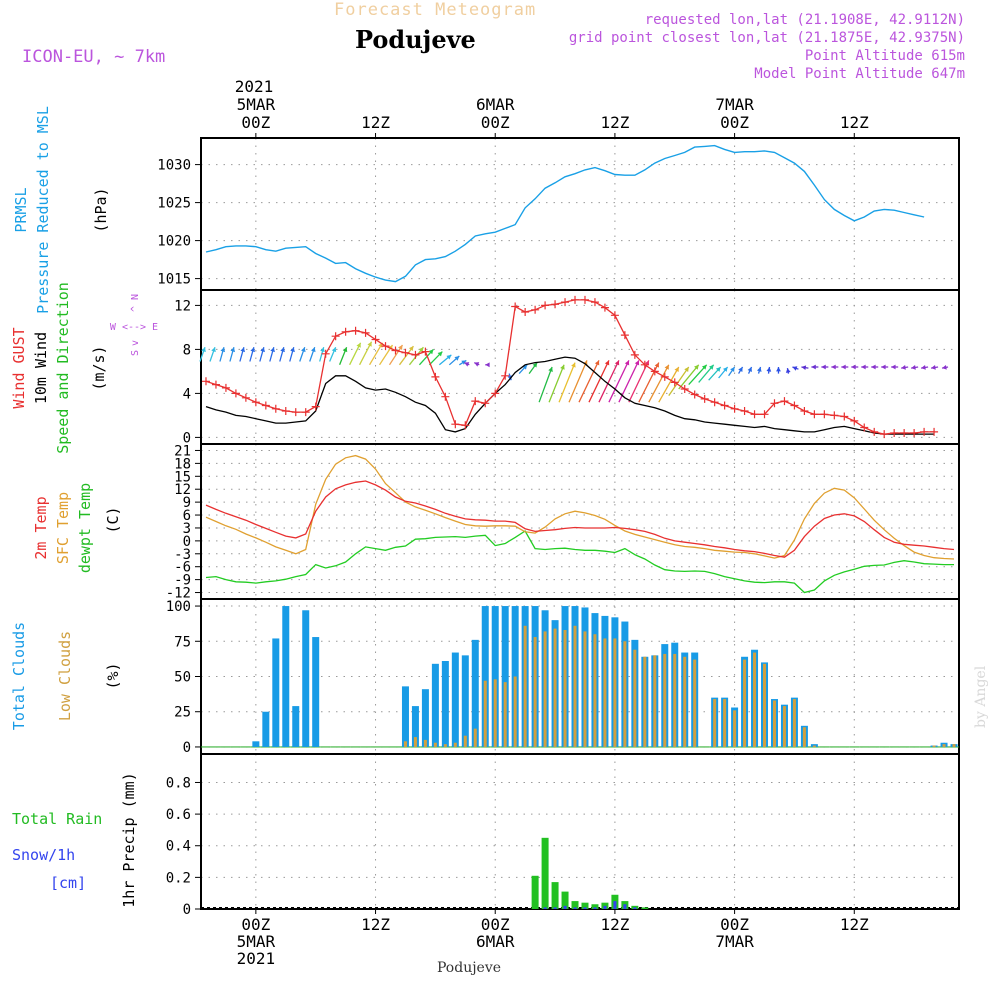  What do you see at coordinates (93, 57) in the screenshot?
I see `model-label: ICON-EU, ~ 7km` at bounding box center [93, 57].